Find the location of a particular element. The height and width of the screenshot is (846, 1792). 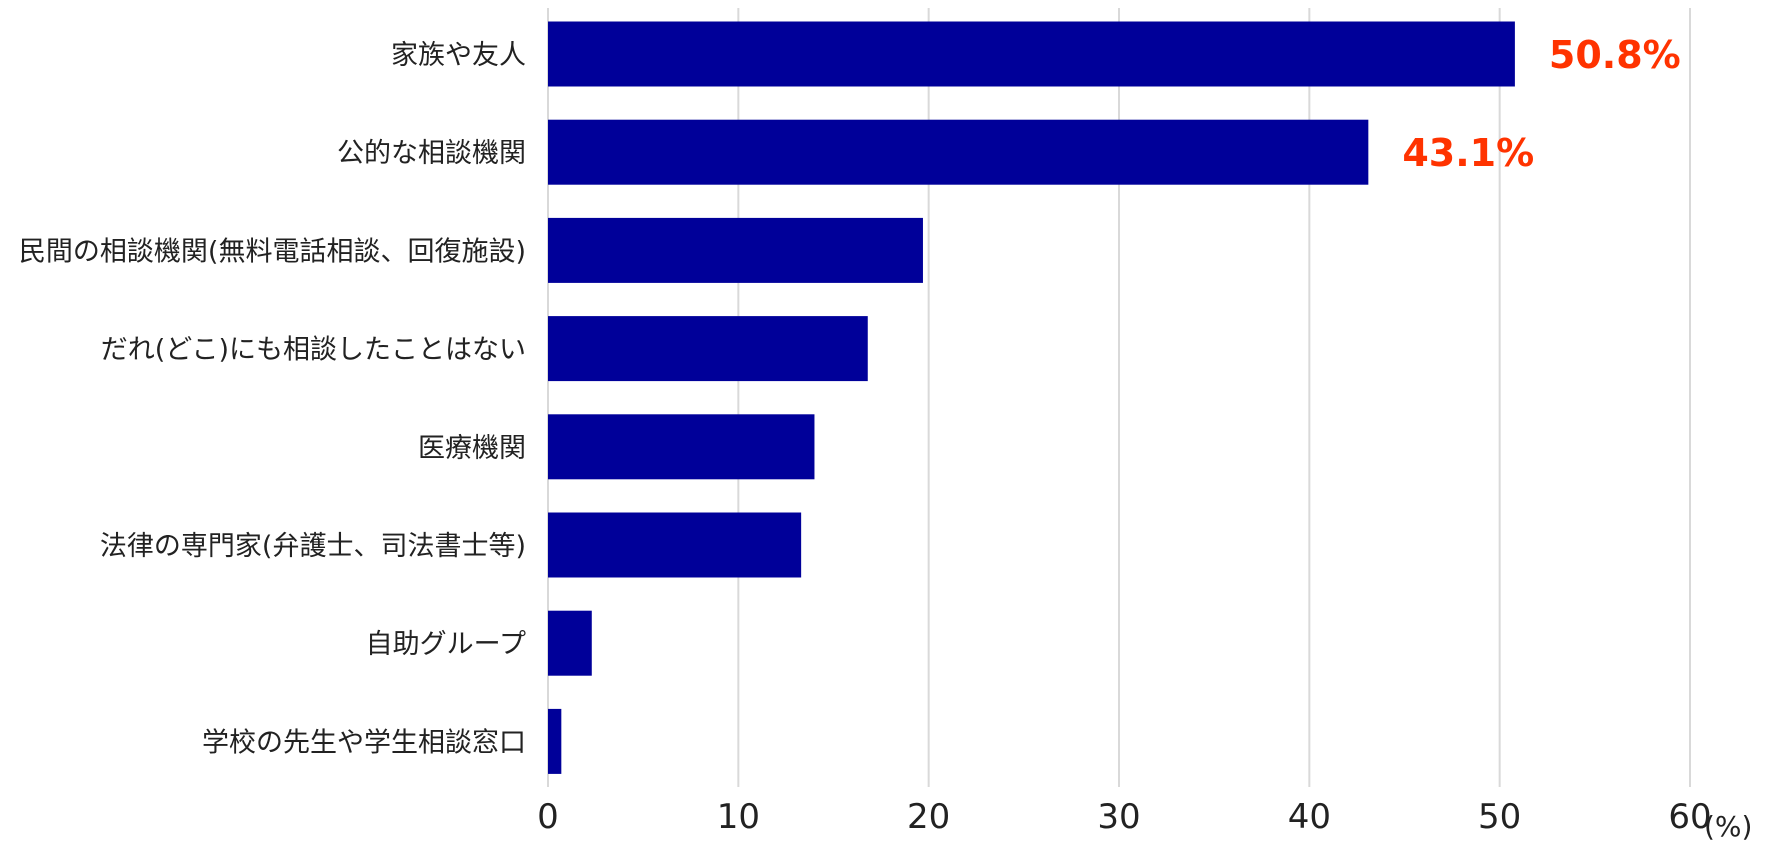

category-label: 学校の先生や学生相談窓口 is located at coordinates (364, 742).